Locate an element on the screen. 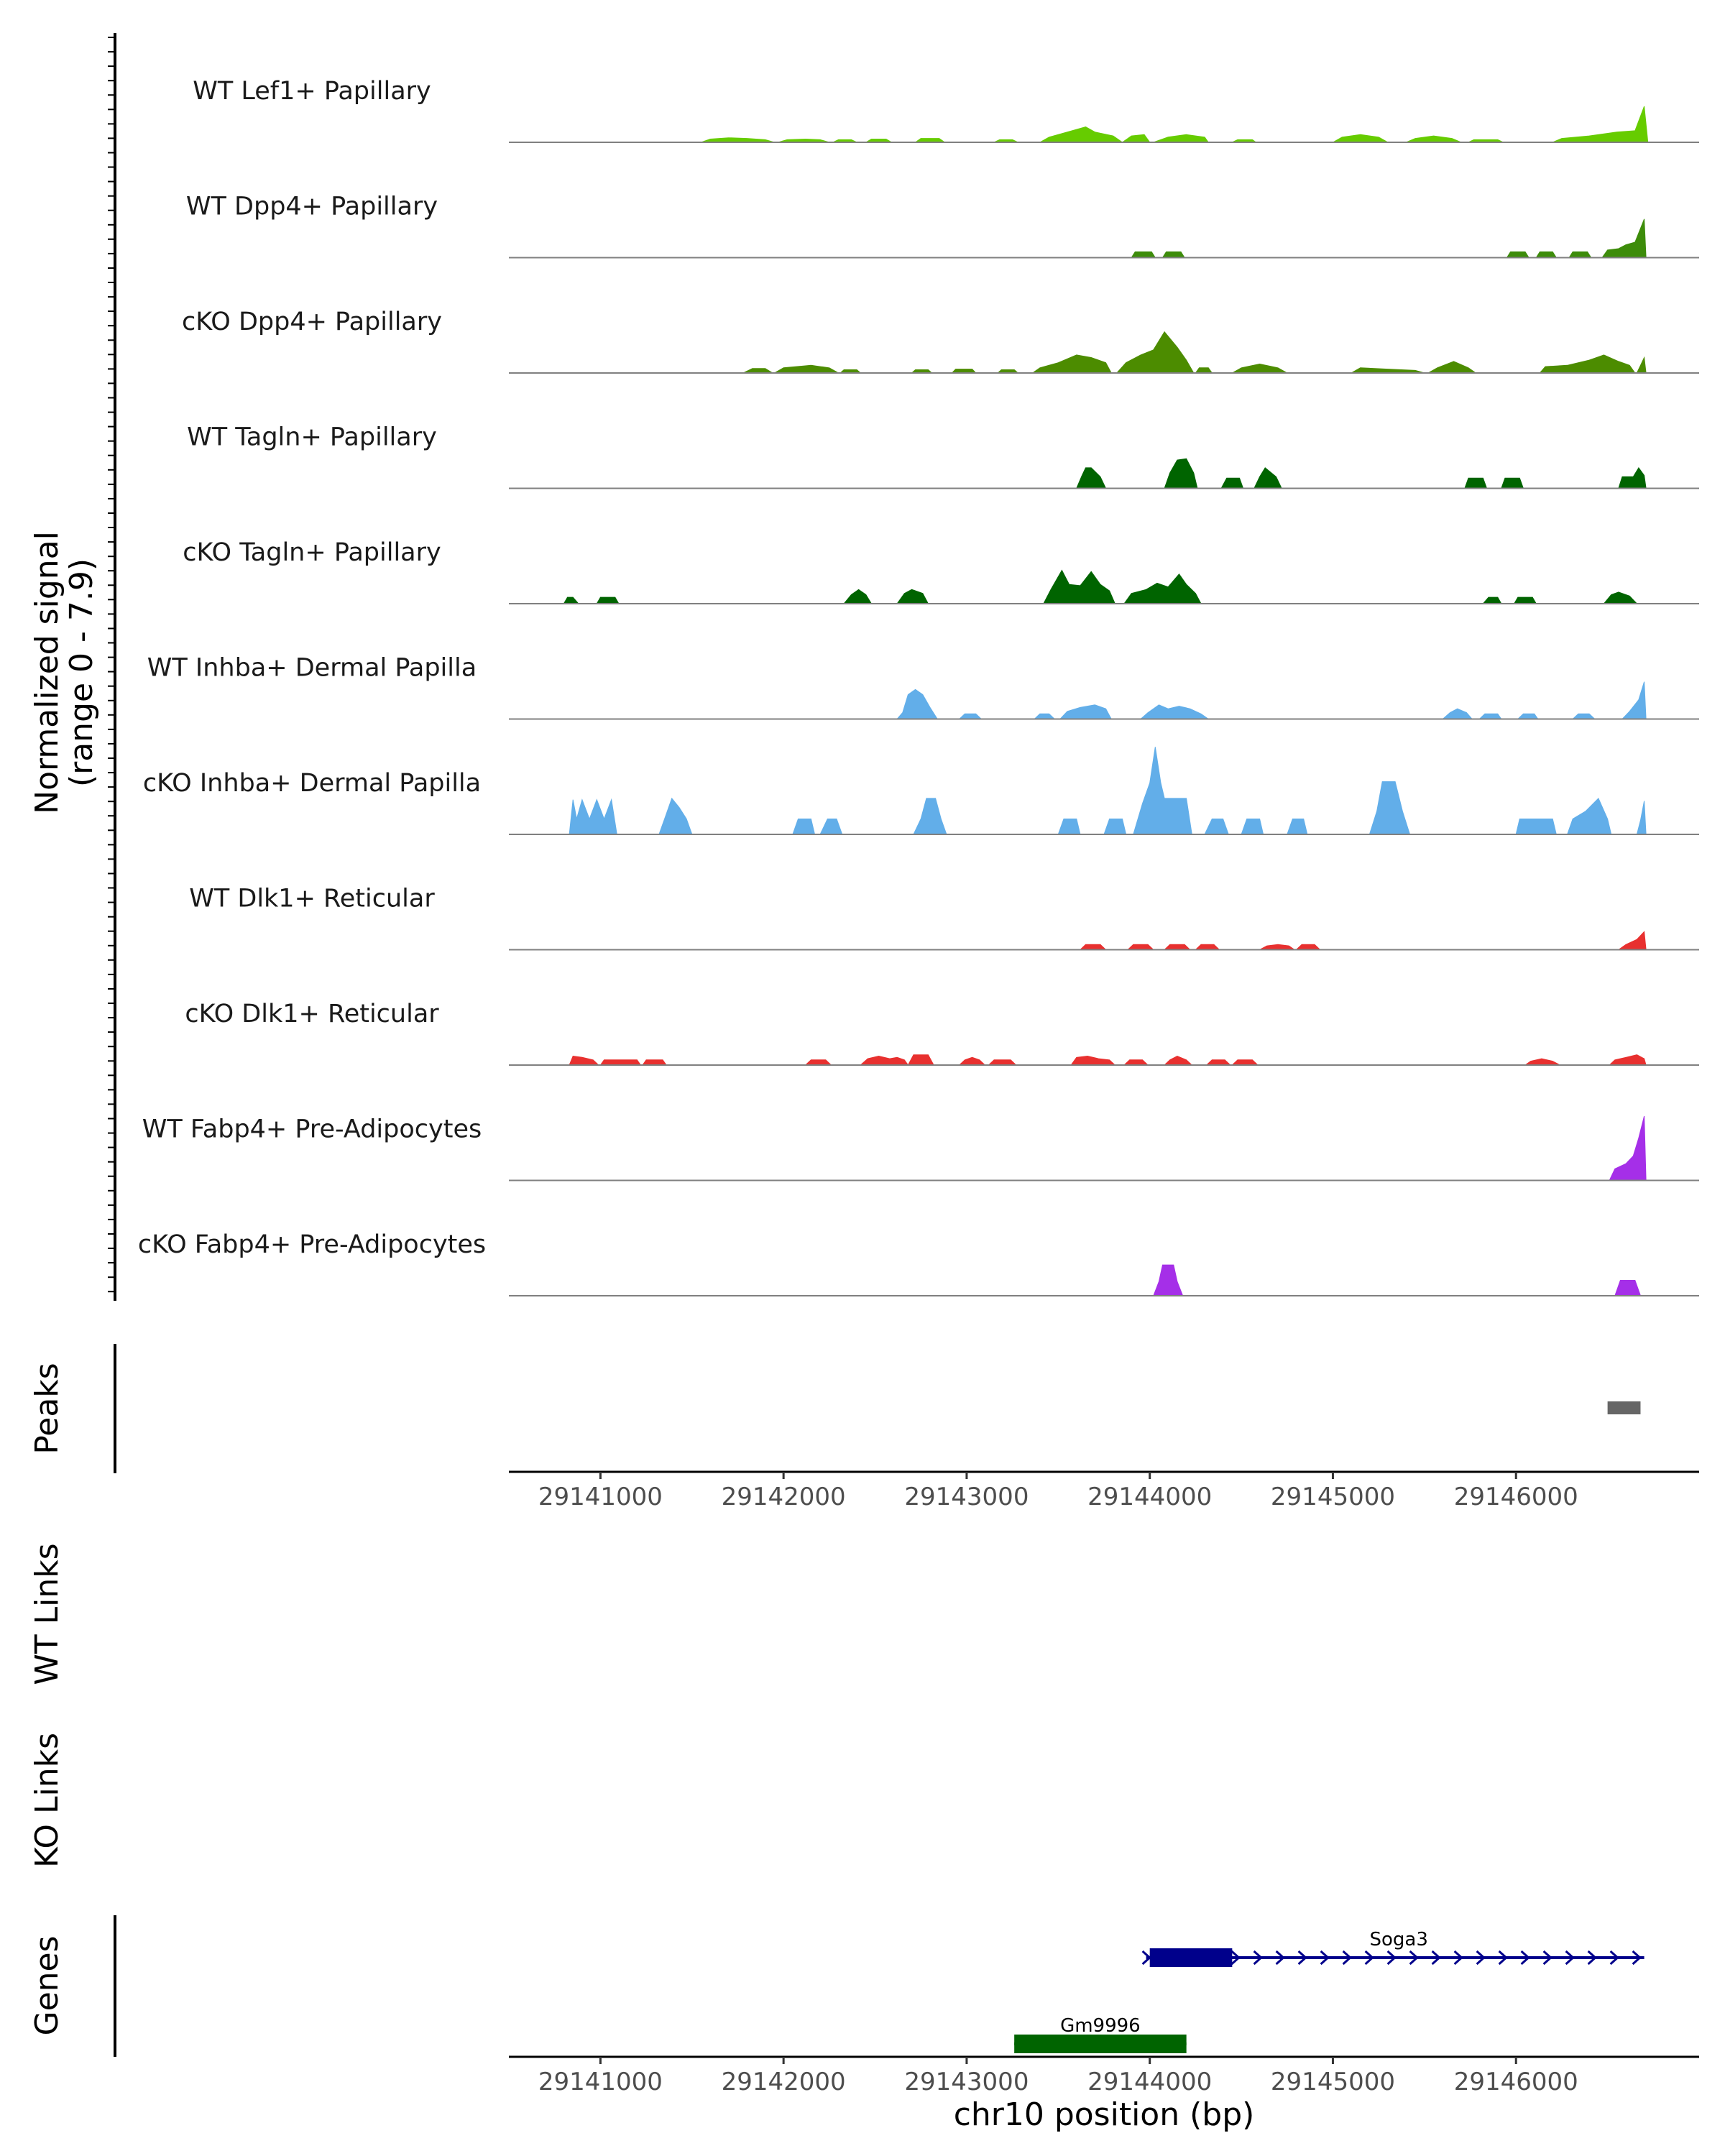 This screenshot has width=1725, height=2156. track-label: cKO Dpp4+ Papillary is located at coordinates (312, 322).